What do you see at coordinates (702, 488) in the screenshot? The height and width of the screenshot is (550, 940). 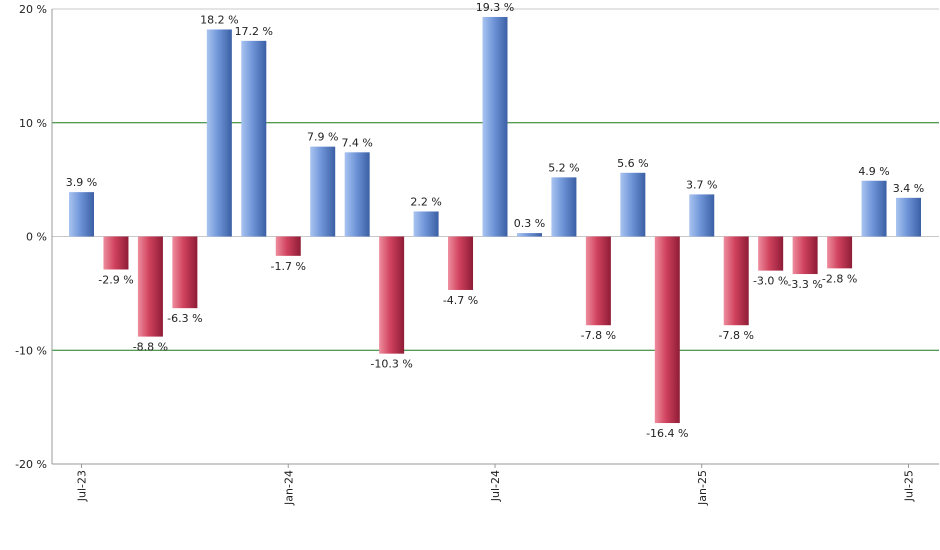 I see `x-tick-label-Jan-25: Jan-25` at bounding box center [702, 488].